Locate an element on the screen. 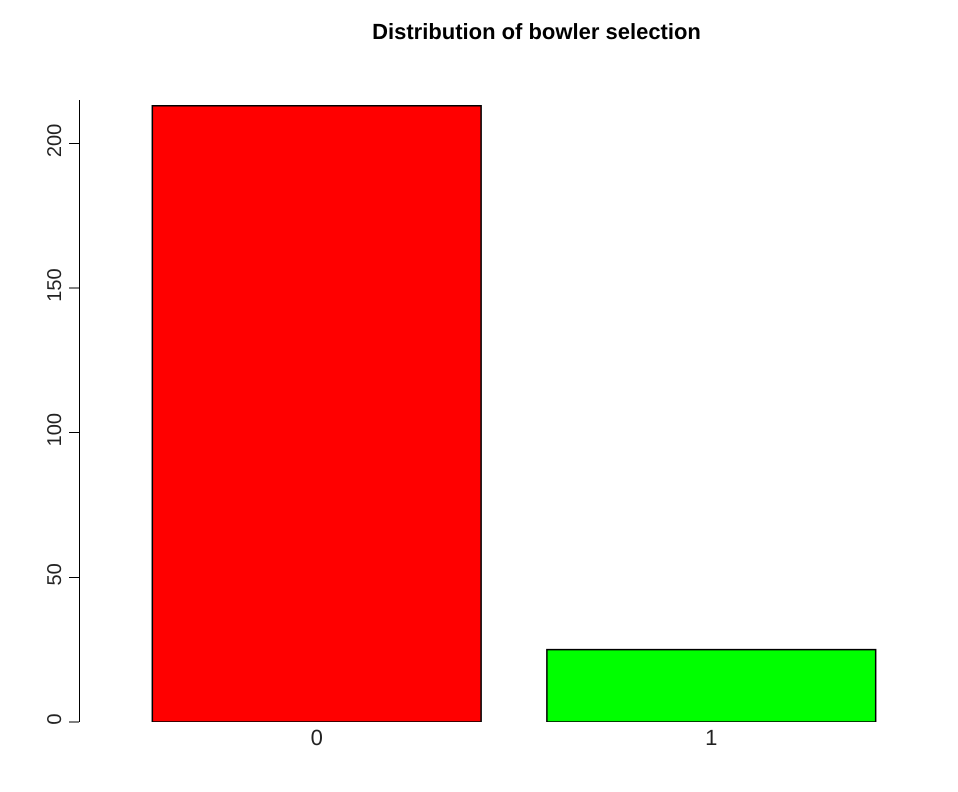  y-tick-label: 150 is located at coordinates (55, 285).